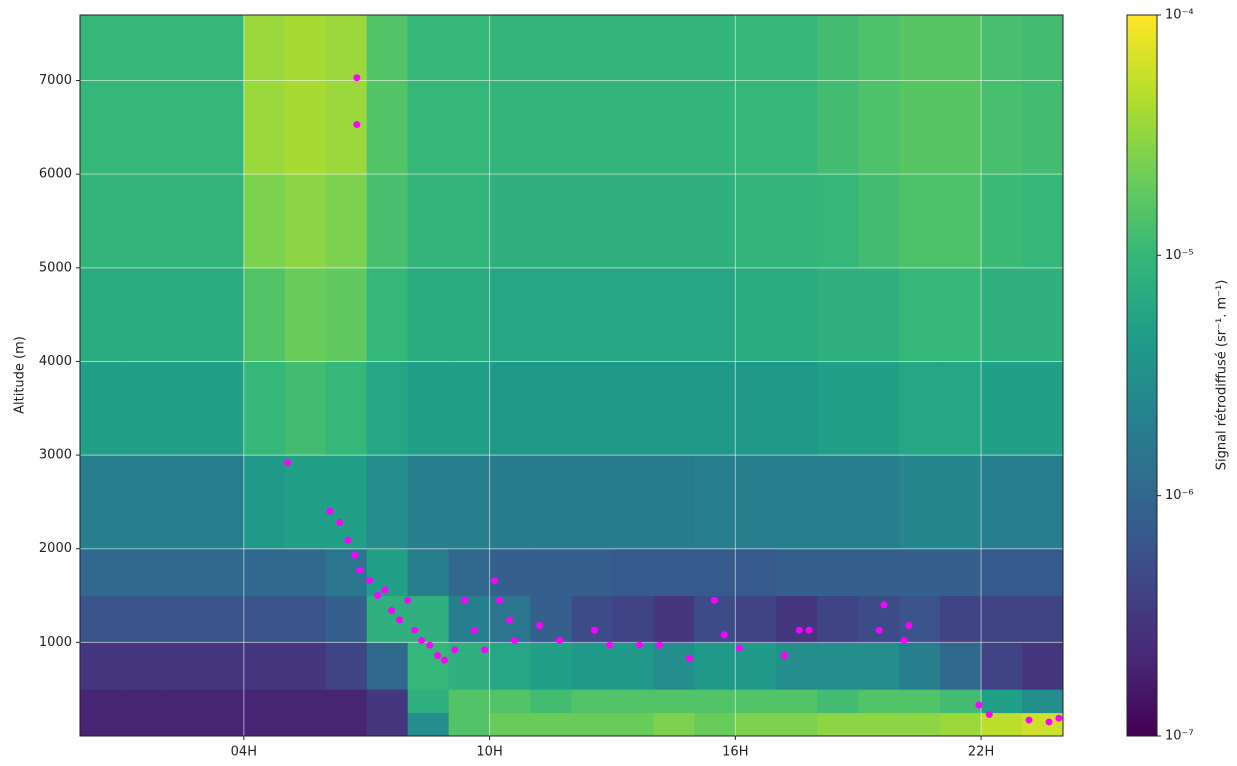 The height and width of the screenshot is (766, 1237). Describe the element at coordinates (55, 361) in the screenshot. I see `y-tick-label: 4000` at that location.